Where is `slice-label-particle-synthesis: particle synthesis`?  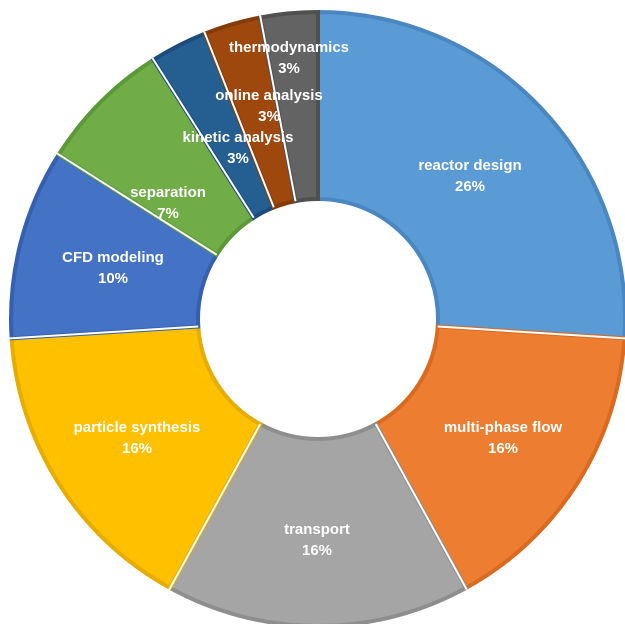
slice-label-particle-synthesis: particle synthesis is located at coordinates (137, 427).